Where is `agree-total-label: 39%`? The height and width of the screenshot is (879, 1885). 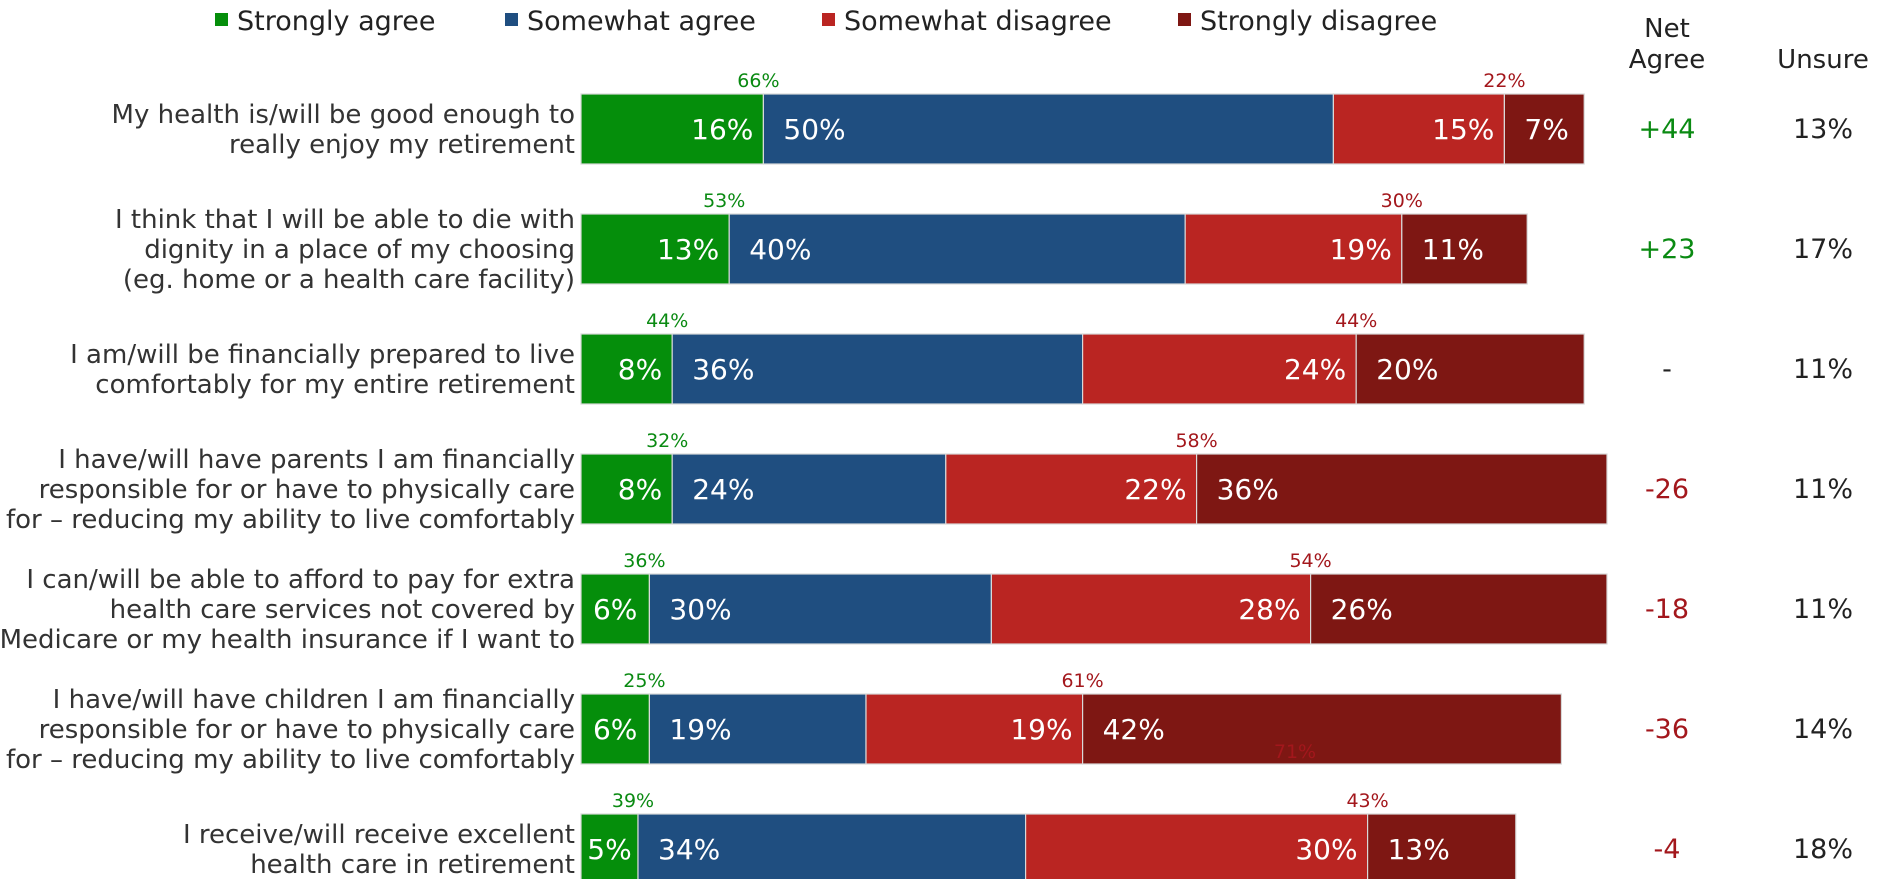 agree-total-label: 39% is located at coordinates (633, 801).